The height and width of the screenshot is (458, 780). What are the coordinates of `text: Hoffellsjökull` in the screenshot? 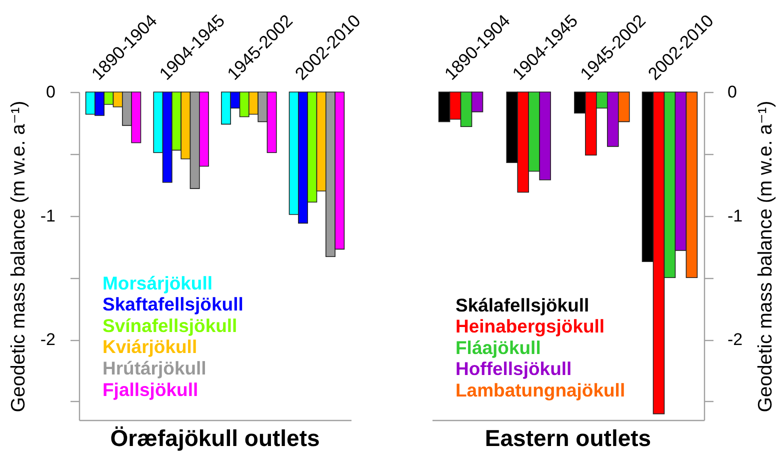 It's located at (514, 369).